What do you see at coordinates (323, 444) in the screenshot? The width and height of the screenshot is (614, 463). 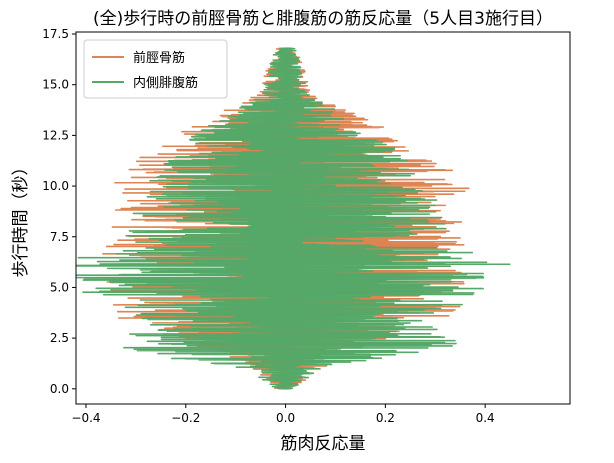 I see `x-axis-label: 筋肉反応量` at bounding box center [323, 444].